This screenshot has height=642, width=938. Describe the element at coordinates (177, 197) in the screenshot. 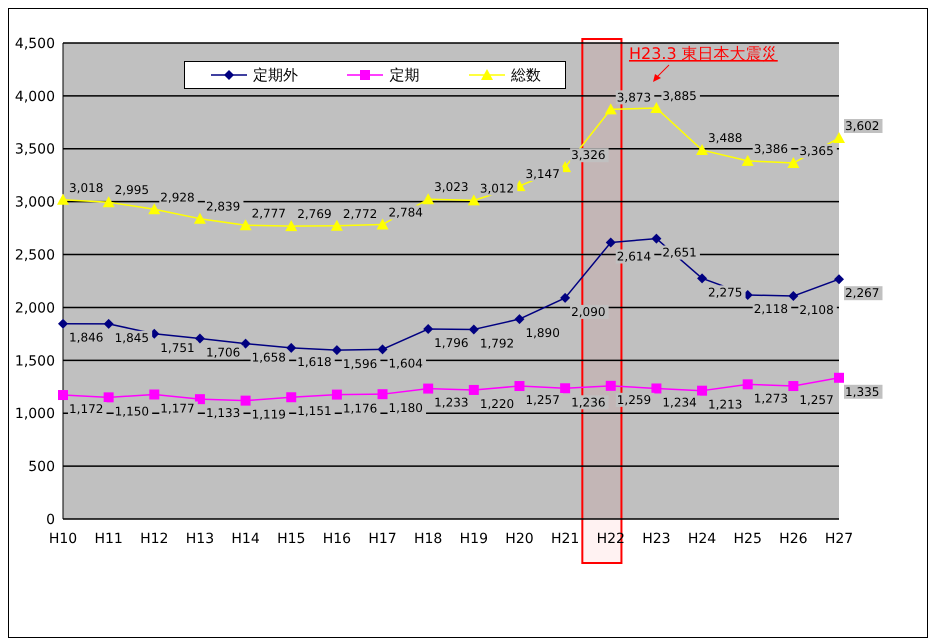

I see `data-label: 2,928` at that location.